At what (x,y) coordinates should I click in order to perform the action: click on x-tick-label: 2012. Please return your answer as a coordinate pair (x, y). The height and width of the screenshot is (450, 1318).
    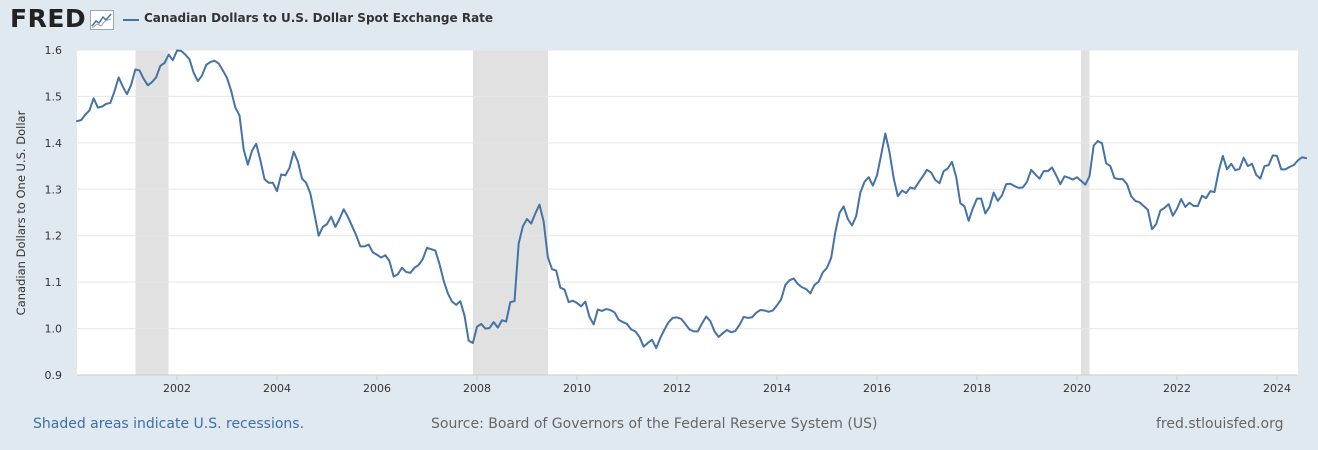
    Looking at the image, I should click on (677, 388).